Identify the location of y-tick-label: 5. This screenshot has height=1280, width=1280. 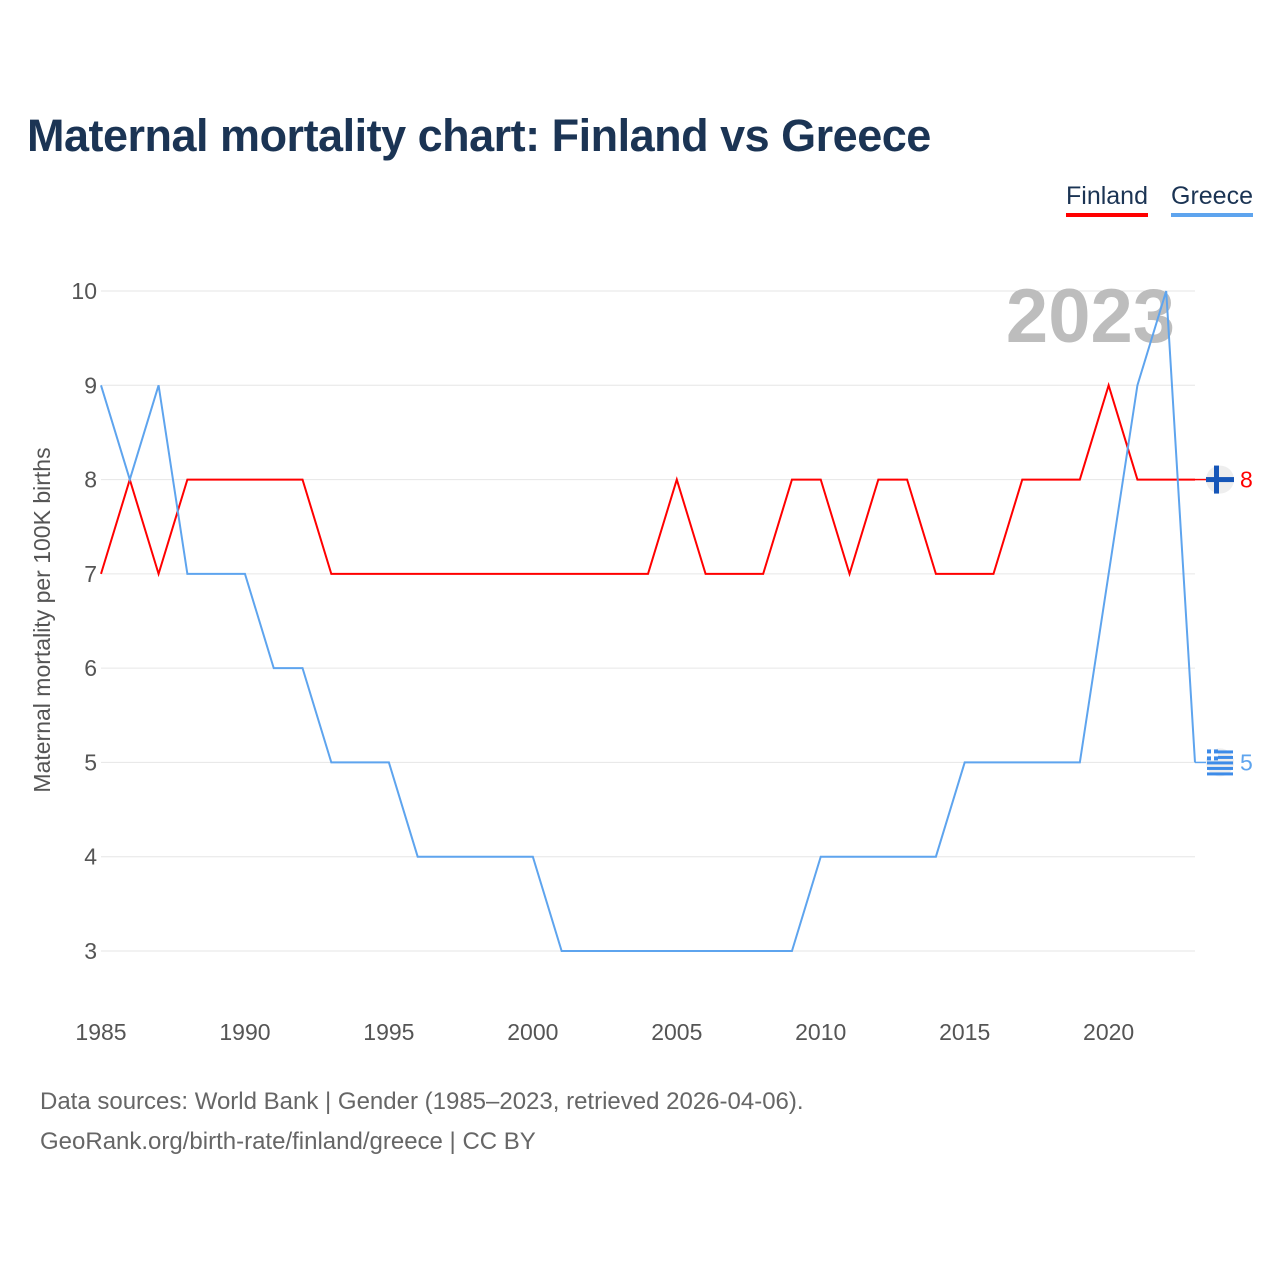
(90, 762).